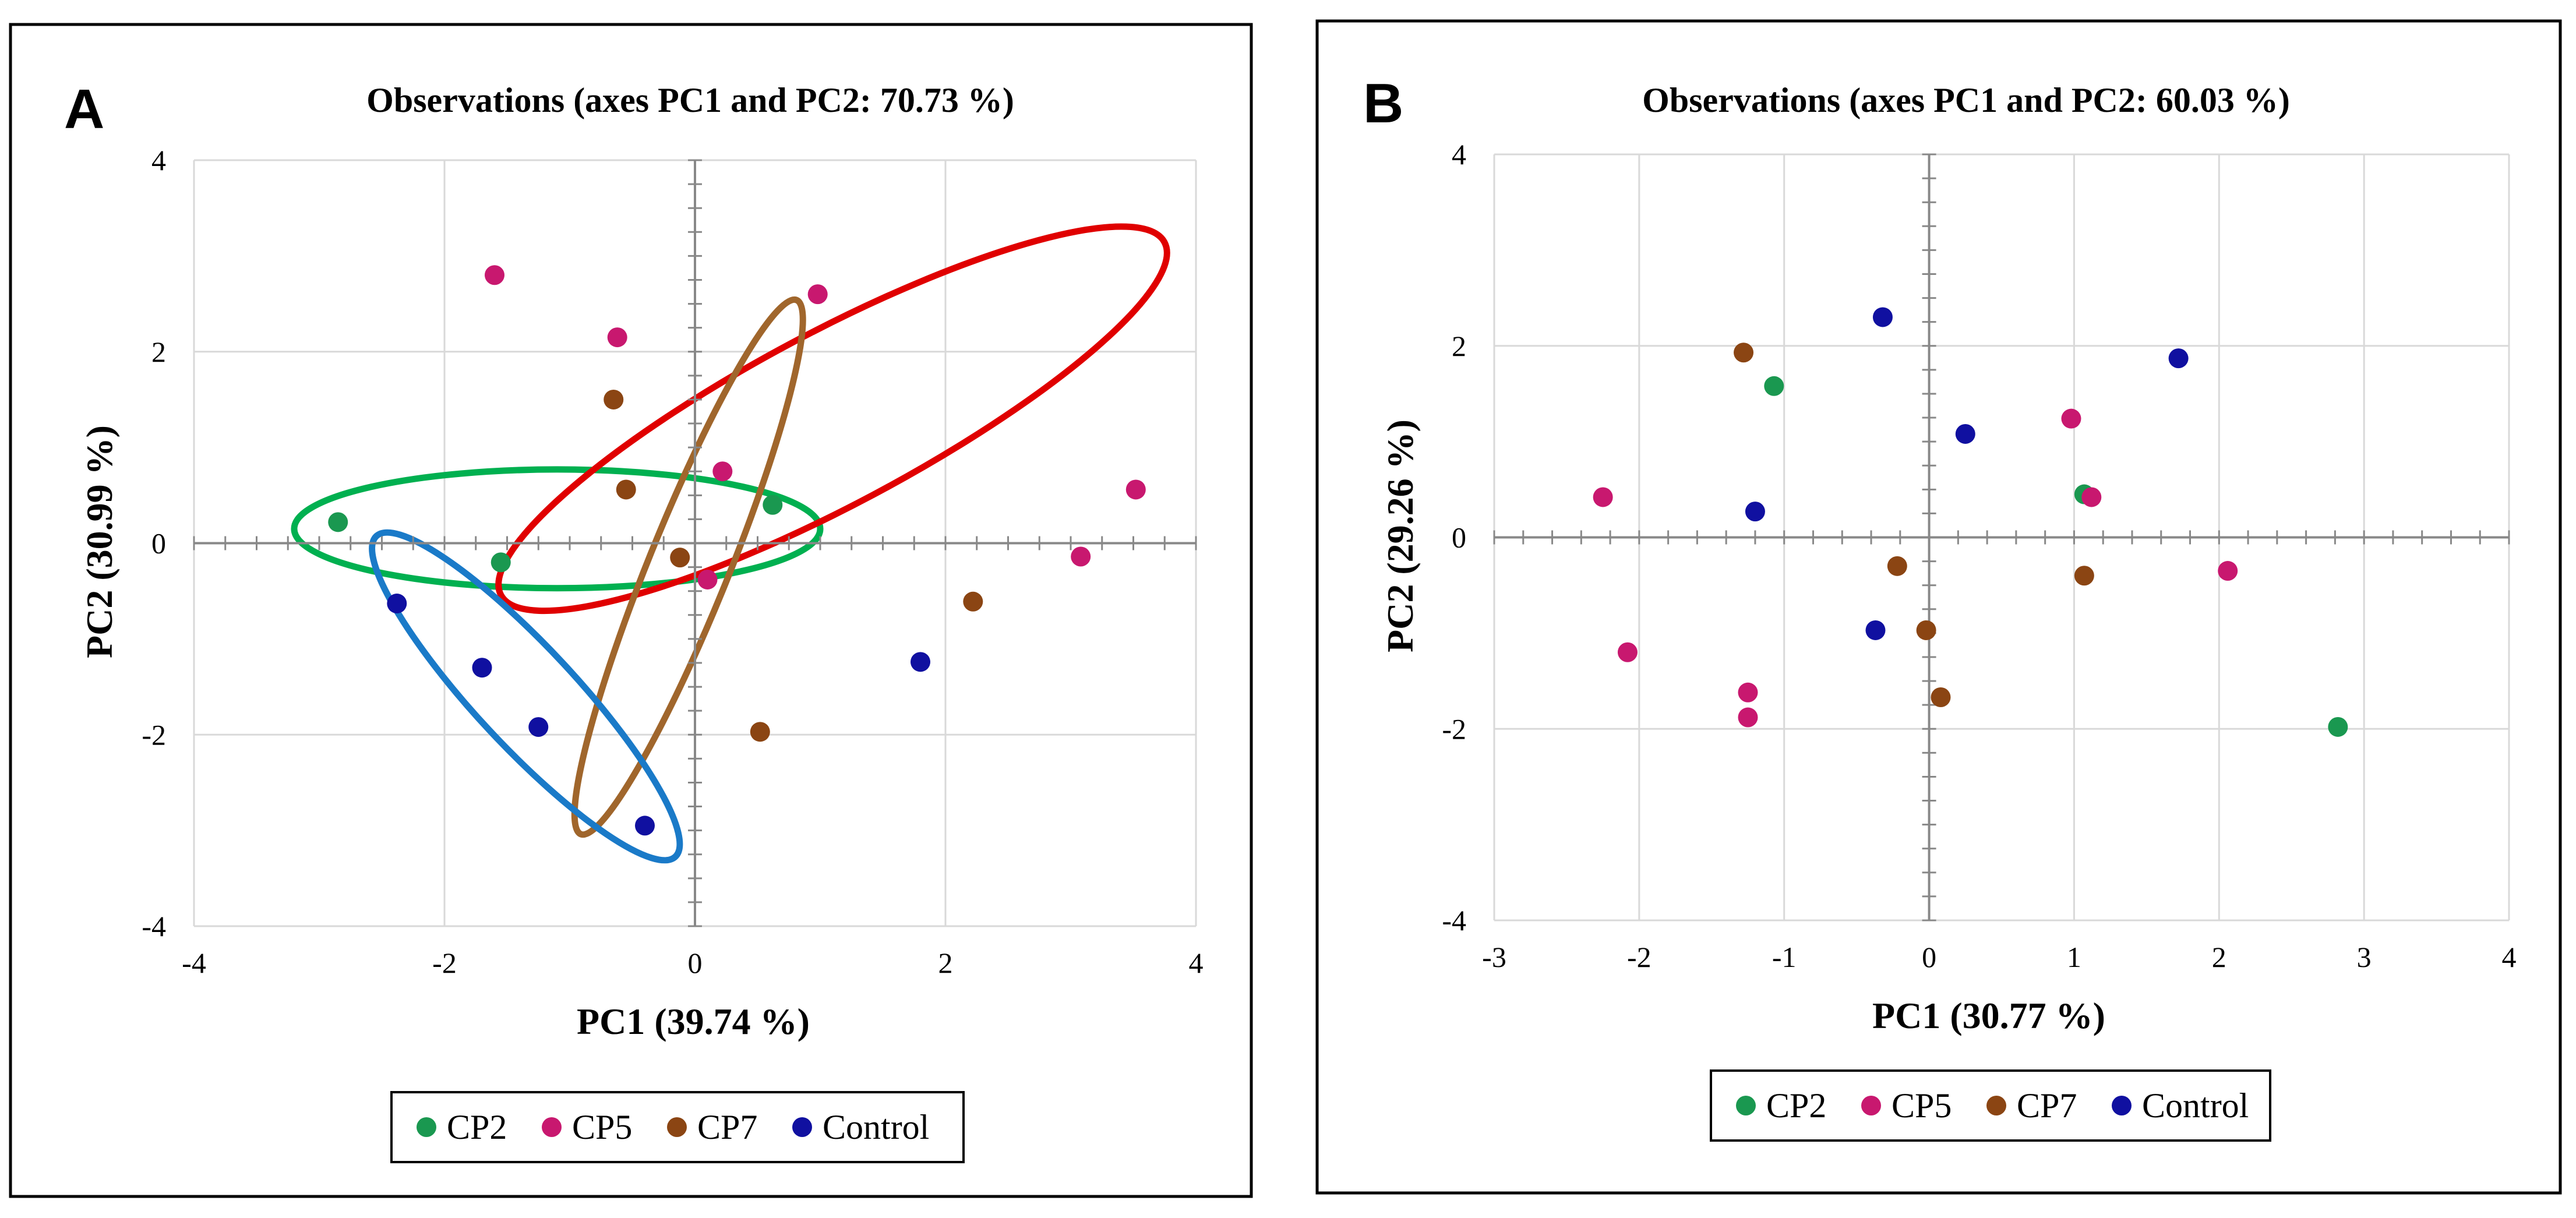 Image resolution: width=2576 pixels, height=1218 pixels. What do you see at coordinates (693, 1021) in the screenshot?
I see `panel-a-x-axis-label: PC1 (39.74 %)` at bounding box center [693, 1021].